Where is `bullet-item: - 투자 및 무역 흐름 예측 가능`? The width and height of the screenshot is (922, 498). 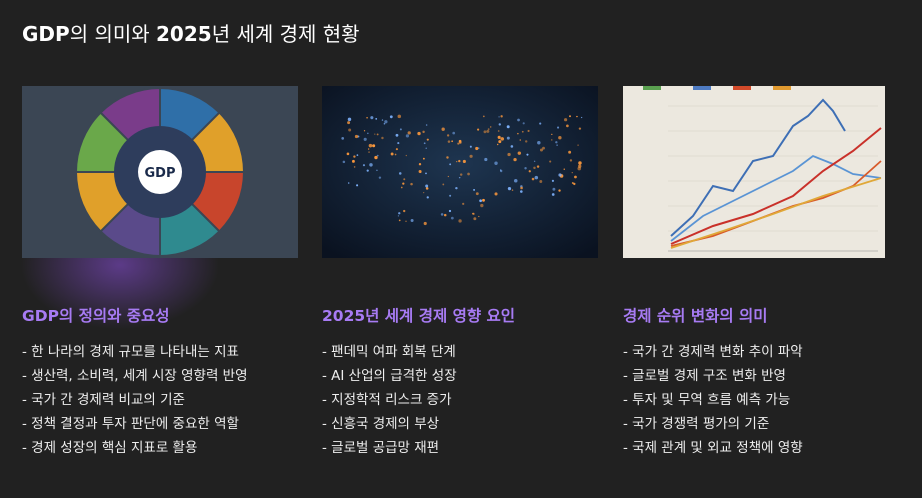
bullet-item: - 투자 및 무역 흐름 예측 가능 is located at coordinates (707, 400).